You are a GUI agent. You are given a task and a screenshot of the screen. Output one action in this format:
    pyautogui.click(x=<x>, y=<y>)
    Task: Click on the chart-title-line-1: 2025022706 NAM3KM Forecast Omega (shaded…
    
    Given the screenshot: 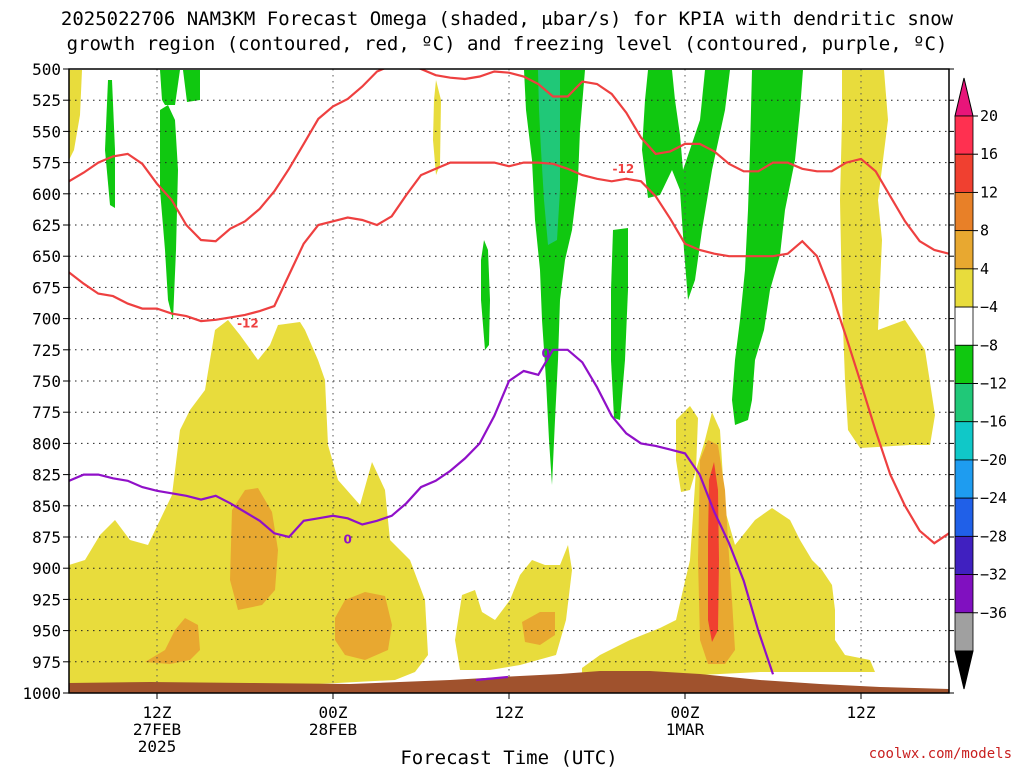 What is the action you would take?
    pyautogui.click(x=507, y=19)
    